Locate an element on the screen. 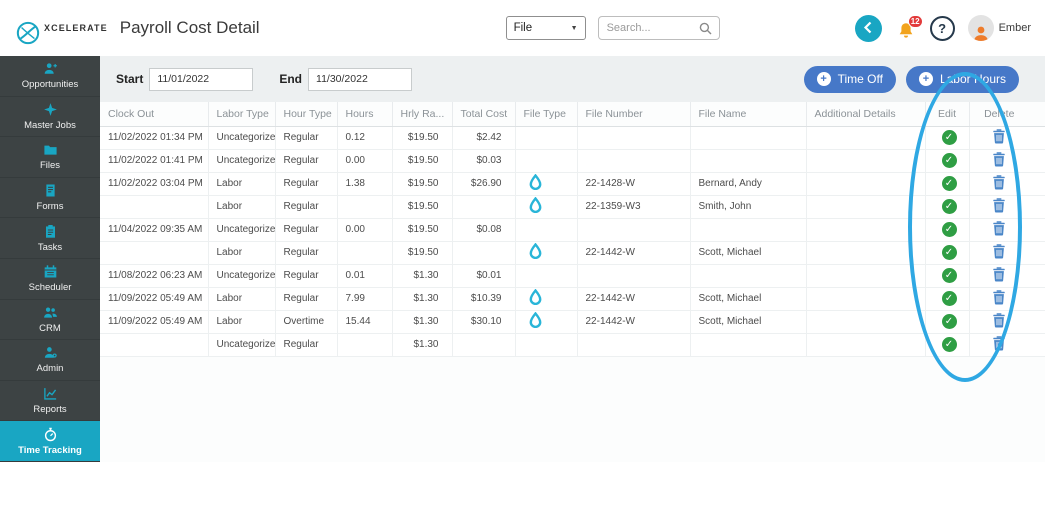 This screenshot has width=1045, height=506. user-menu: Ember is located at coordinates (999, 28).